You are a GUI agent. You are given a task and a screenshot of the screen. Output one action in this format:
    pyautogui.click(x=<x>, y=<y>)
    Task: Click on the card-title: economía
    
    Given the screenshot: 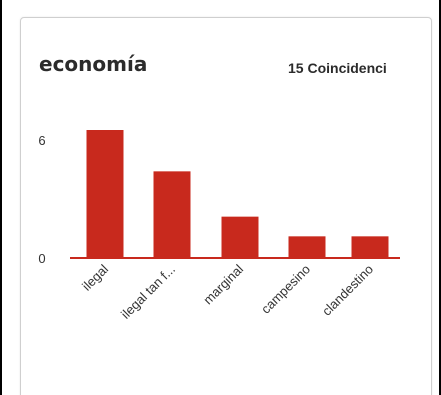 What is the action you would take?
    pyautogui.click(x=93, y=64)
    